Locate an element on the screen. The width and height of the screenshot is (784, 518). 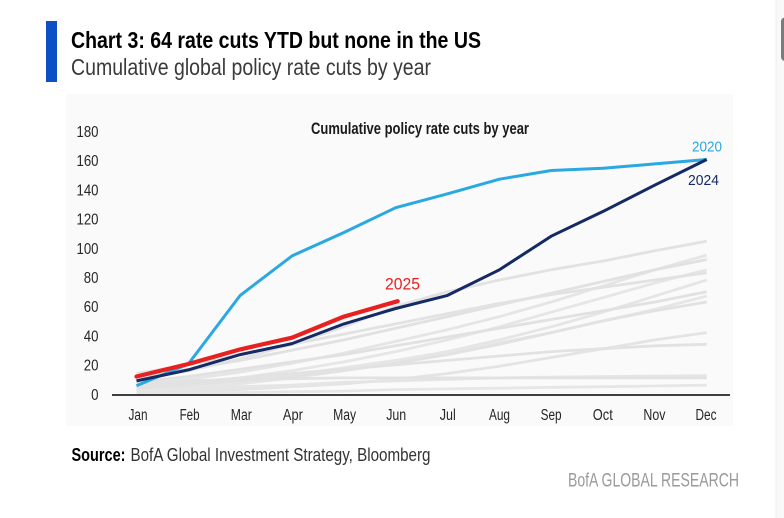
svg-text: Oct is located at coordinates (603, 415).